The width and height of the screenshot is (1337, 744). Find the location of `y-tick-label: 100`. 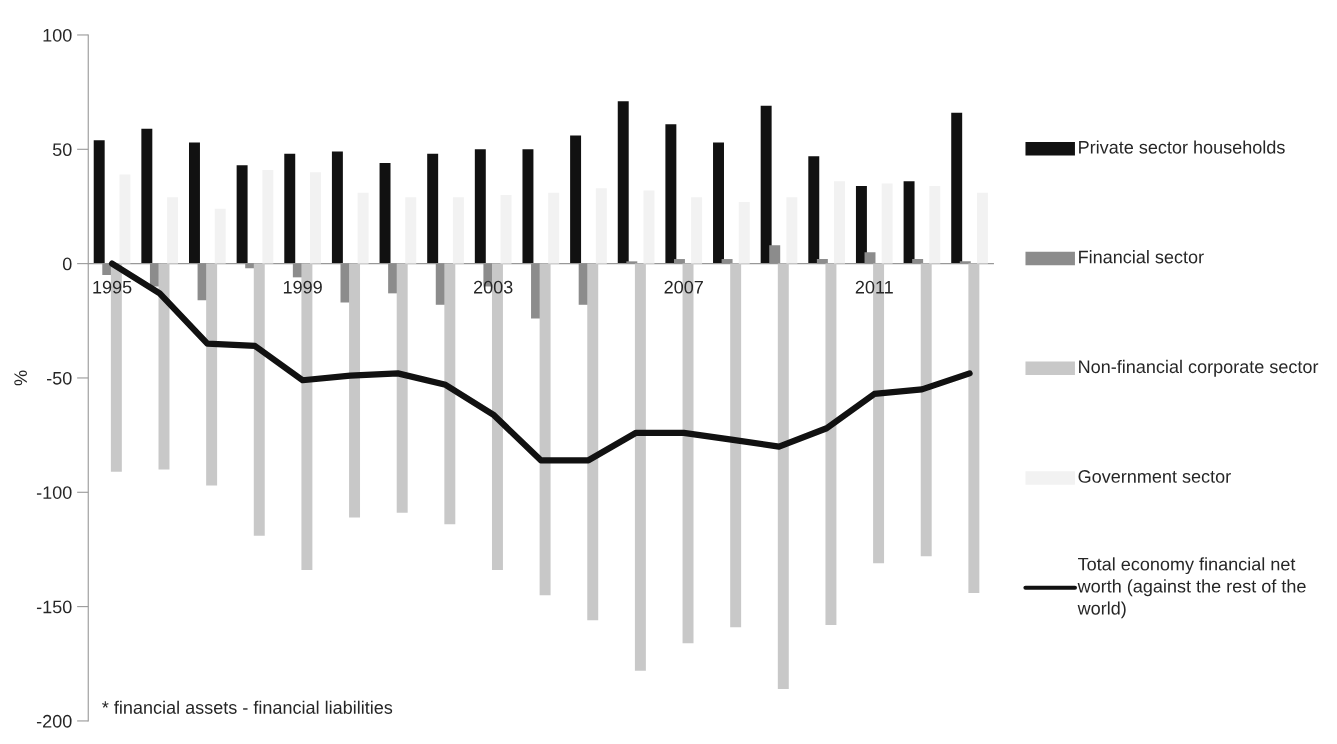

y-tick-label: 100 is located at coordinates (57, 35).